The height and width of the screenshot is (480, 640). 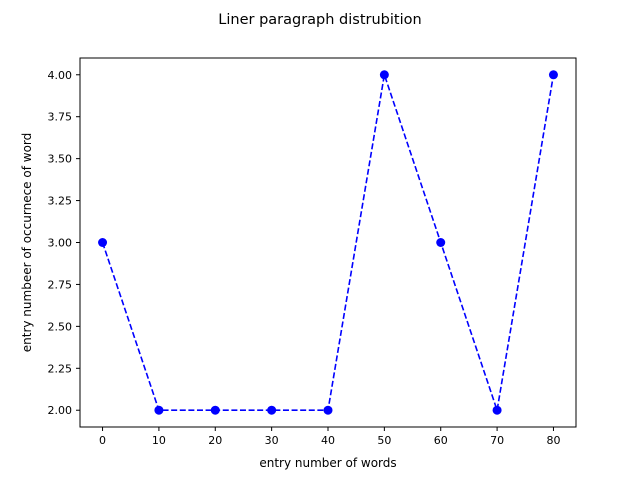 I want to click on y-tick-label: 3.75, so click(x=60, y=117).